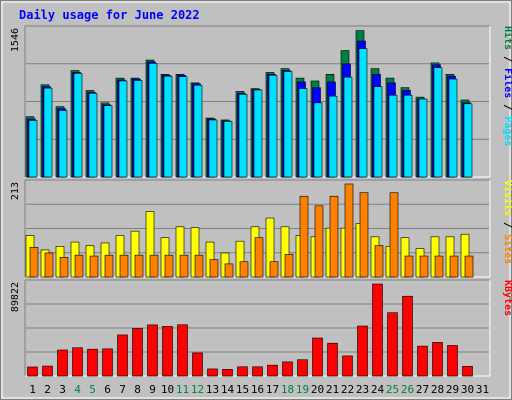 The width and height of the screenshot is (512, 400). Describe the element at coordinates (15, 40) in the screenshot. I see `max-label-hits-files-pages: 1546` at that location.